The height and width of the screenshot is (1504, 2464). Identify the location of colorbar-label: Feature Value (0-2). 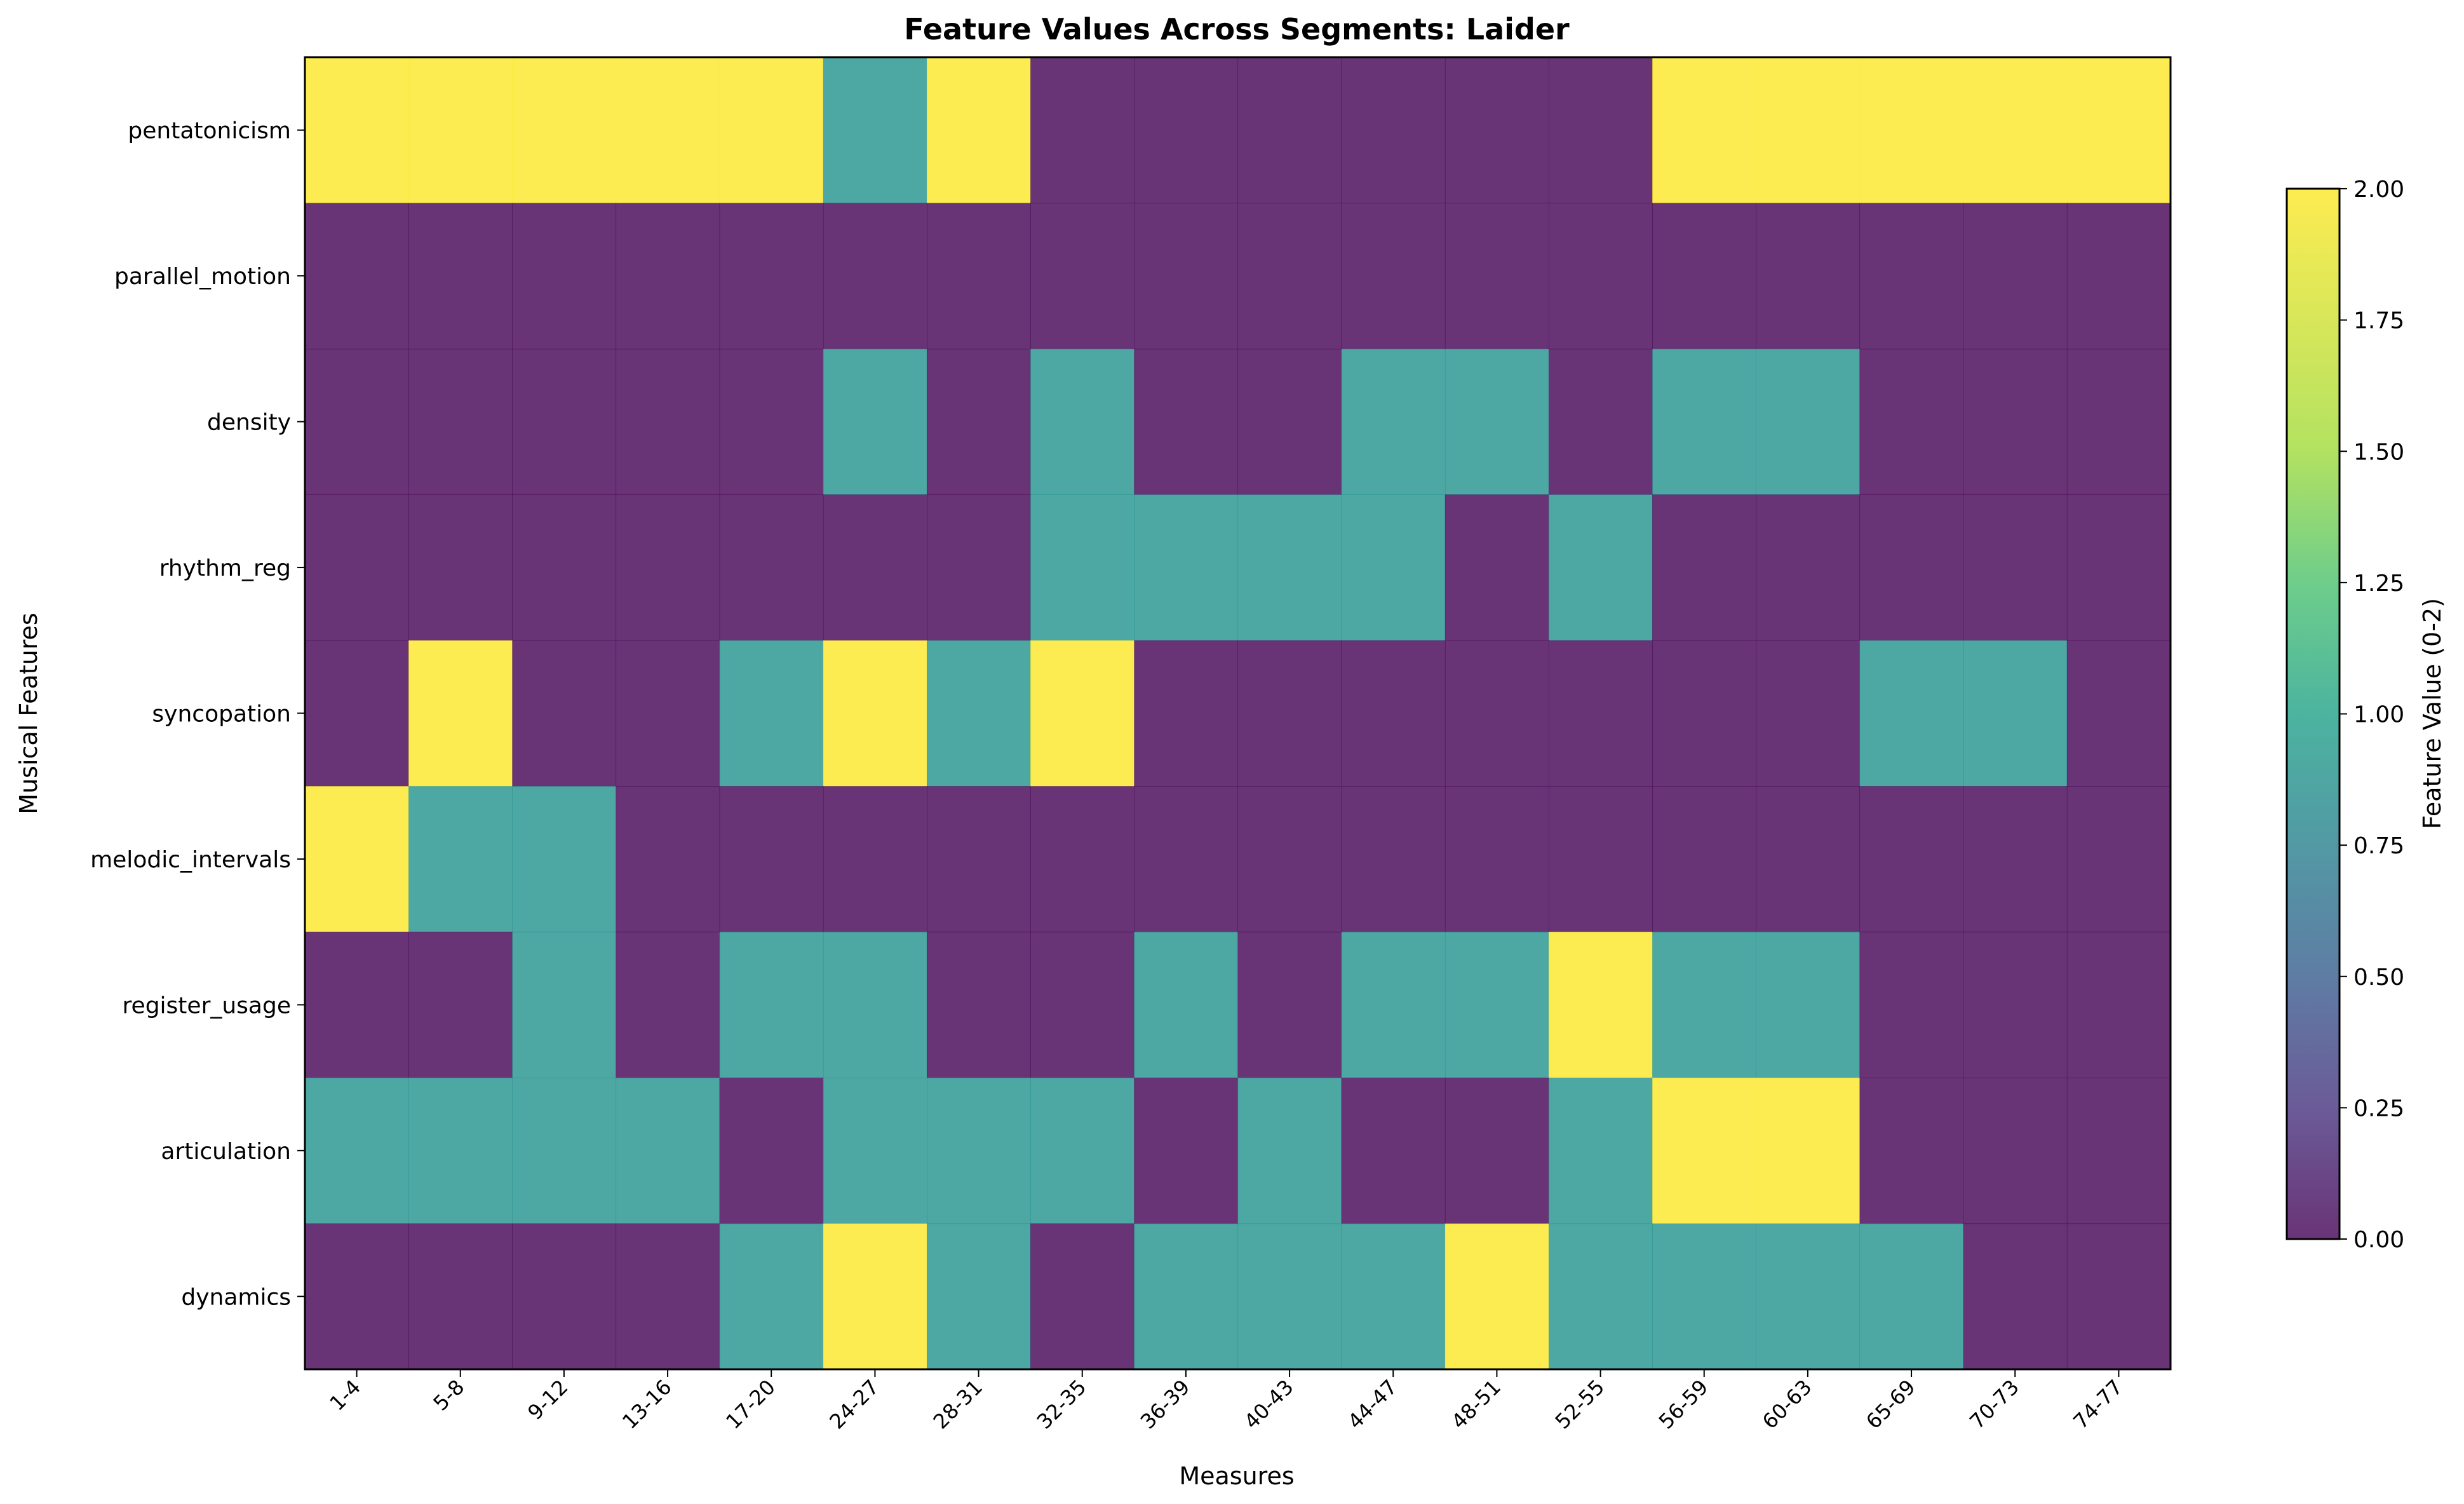
(2432, 713).